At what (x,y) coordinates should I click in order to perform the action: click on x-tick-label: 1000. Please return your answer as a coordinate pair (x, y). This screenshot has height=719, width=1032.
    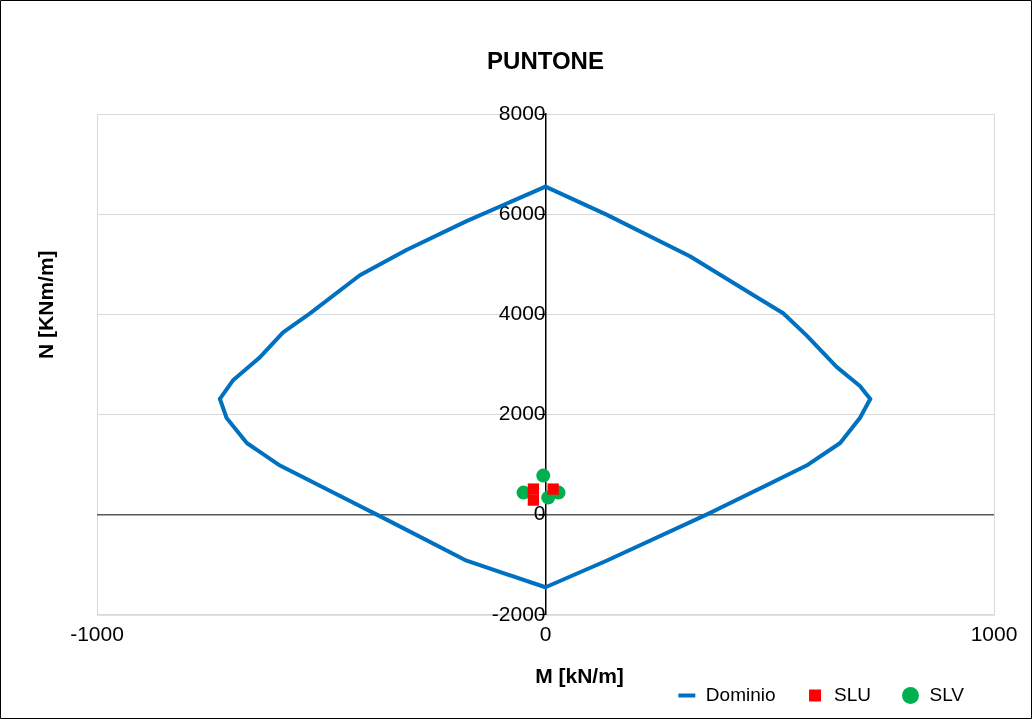
    Looking at the image, I should click on (994, 634).